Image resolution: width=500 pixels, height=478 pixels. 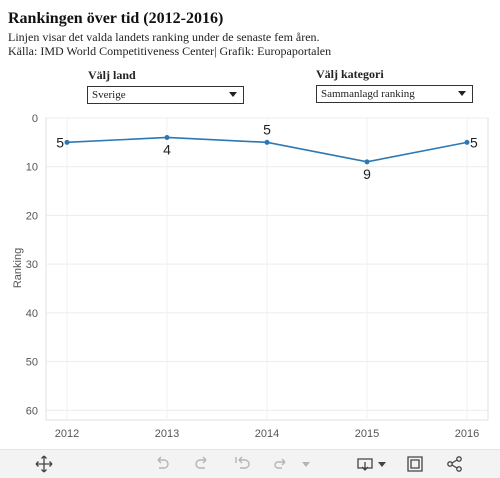 What do you see at coordinates (367, 434) in the screenshot?
I see `x-tick-label: 2015` at bounding box center [367, 434].